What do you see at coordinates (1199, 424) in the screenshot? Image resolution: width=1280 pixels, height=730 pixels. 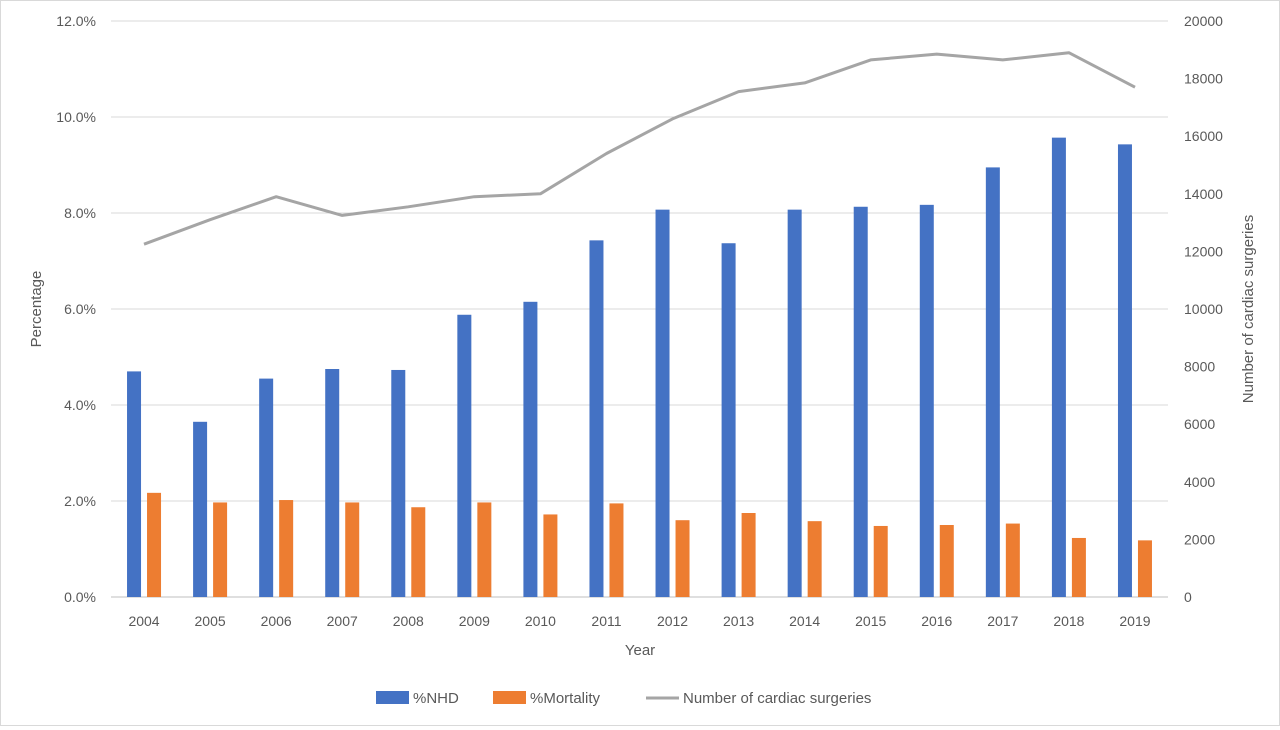 I see `y2-tick-label: 6000` at bounding box center [1199, 424].